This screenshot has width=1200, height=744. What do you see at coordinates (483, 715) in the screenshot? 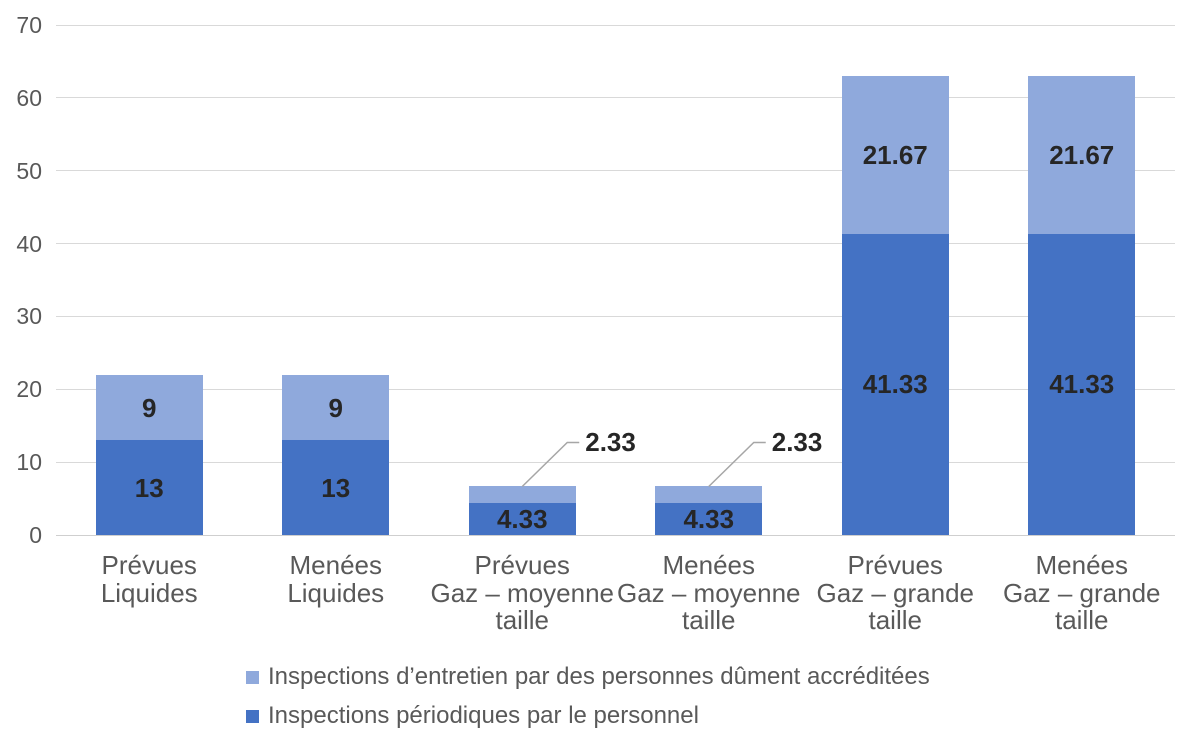
I see `legend-label-periodiques: Inspections périodiques par le personnel` at bounding box center [483, 715].